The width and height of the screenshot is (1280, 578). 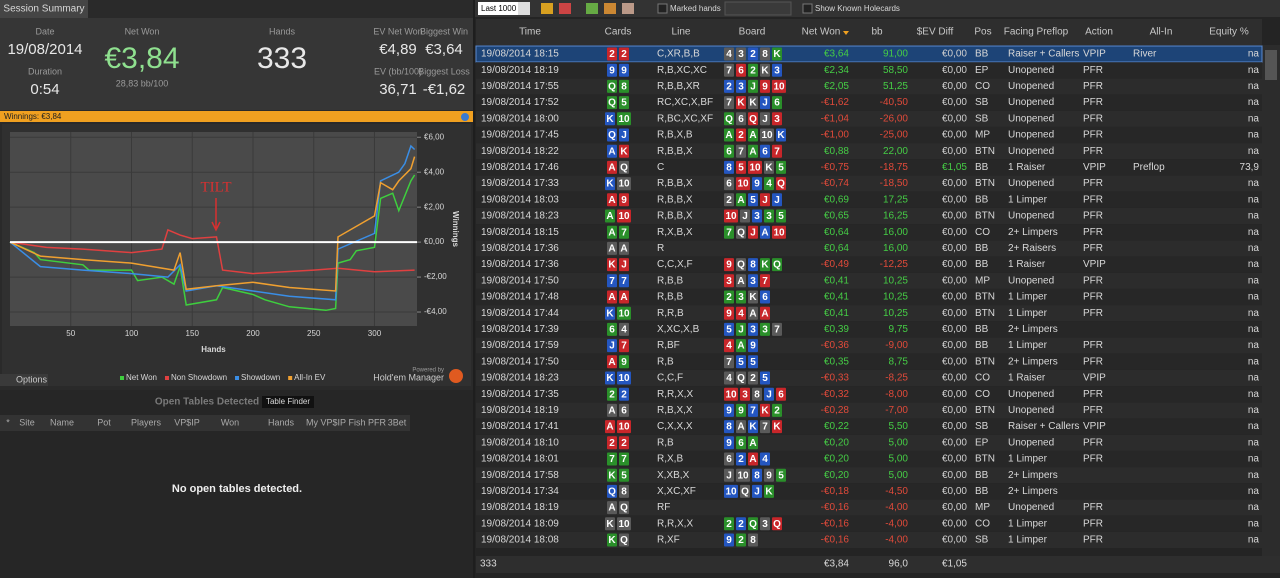 What do you see at coordinates (1161, 32) in the screenshot?
I see `column-header: All-In` at bounding box center [1161, 32].